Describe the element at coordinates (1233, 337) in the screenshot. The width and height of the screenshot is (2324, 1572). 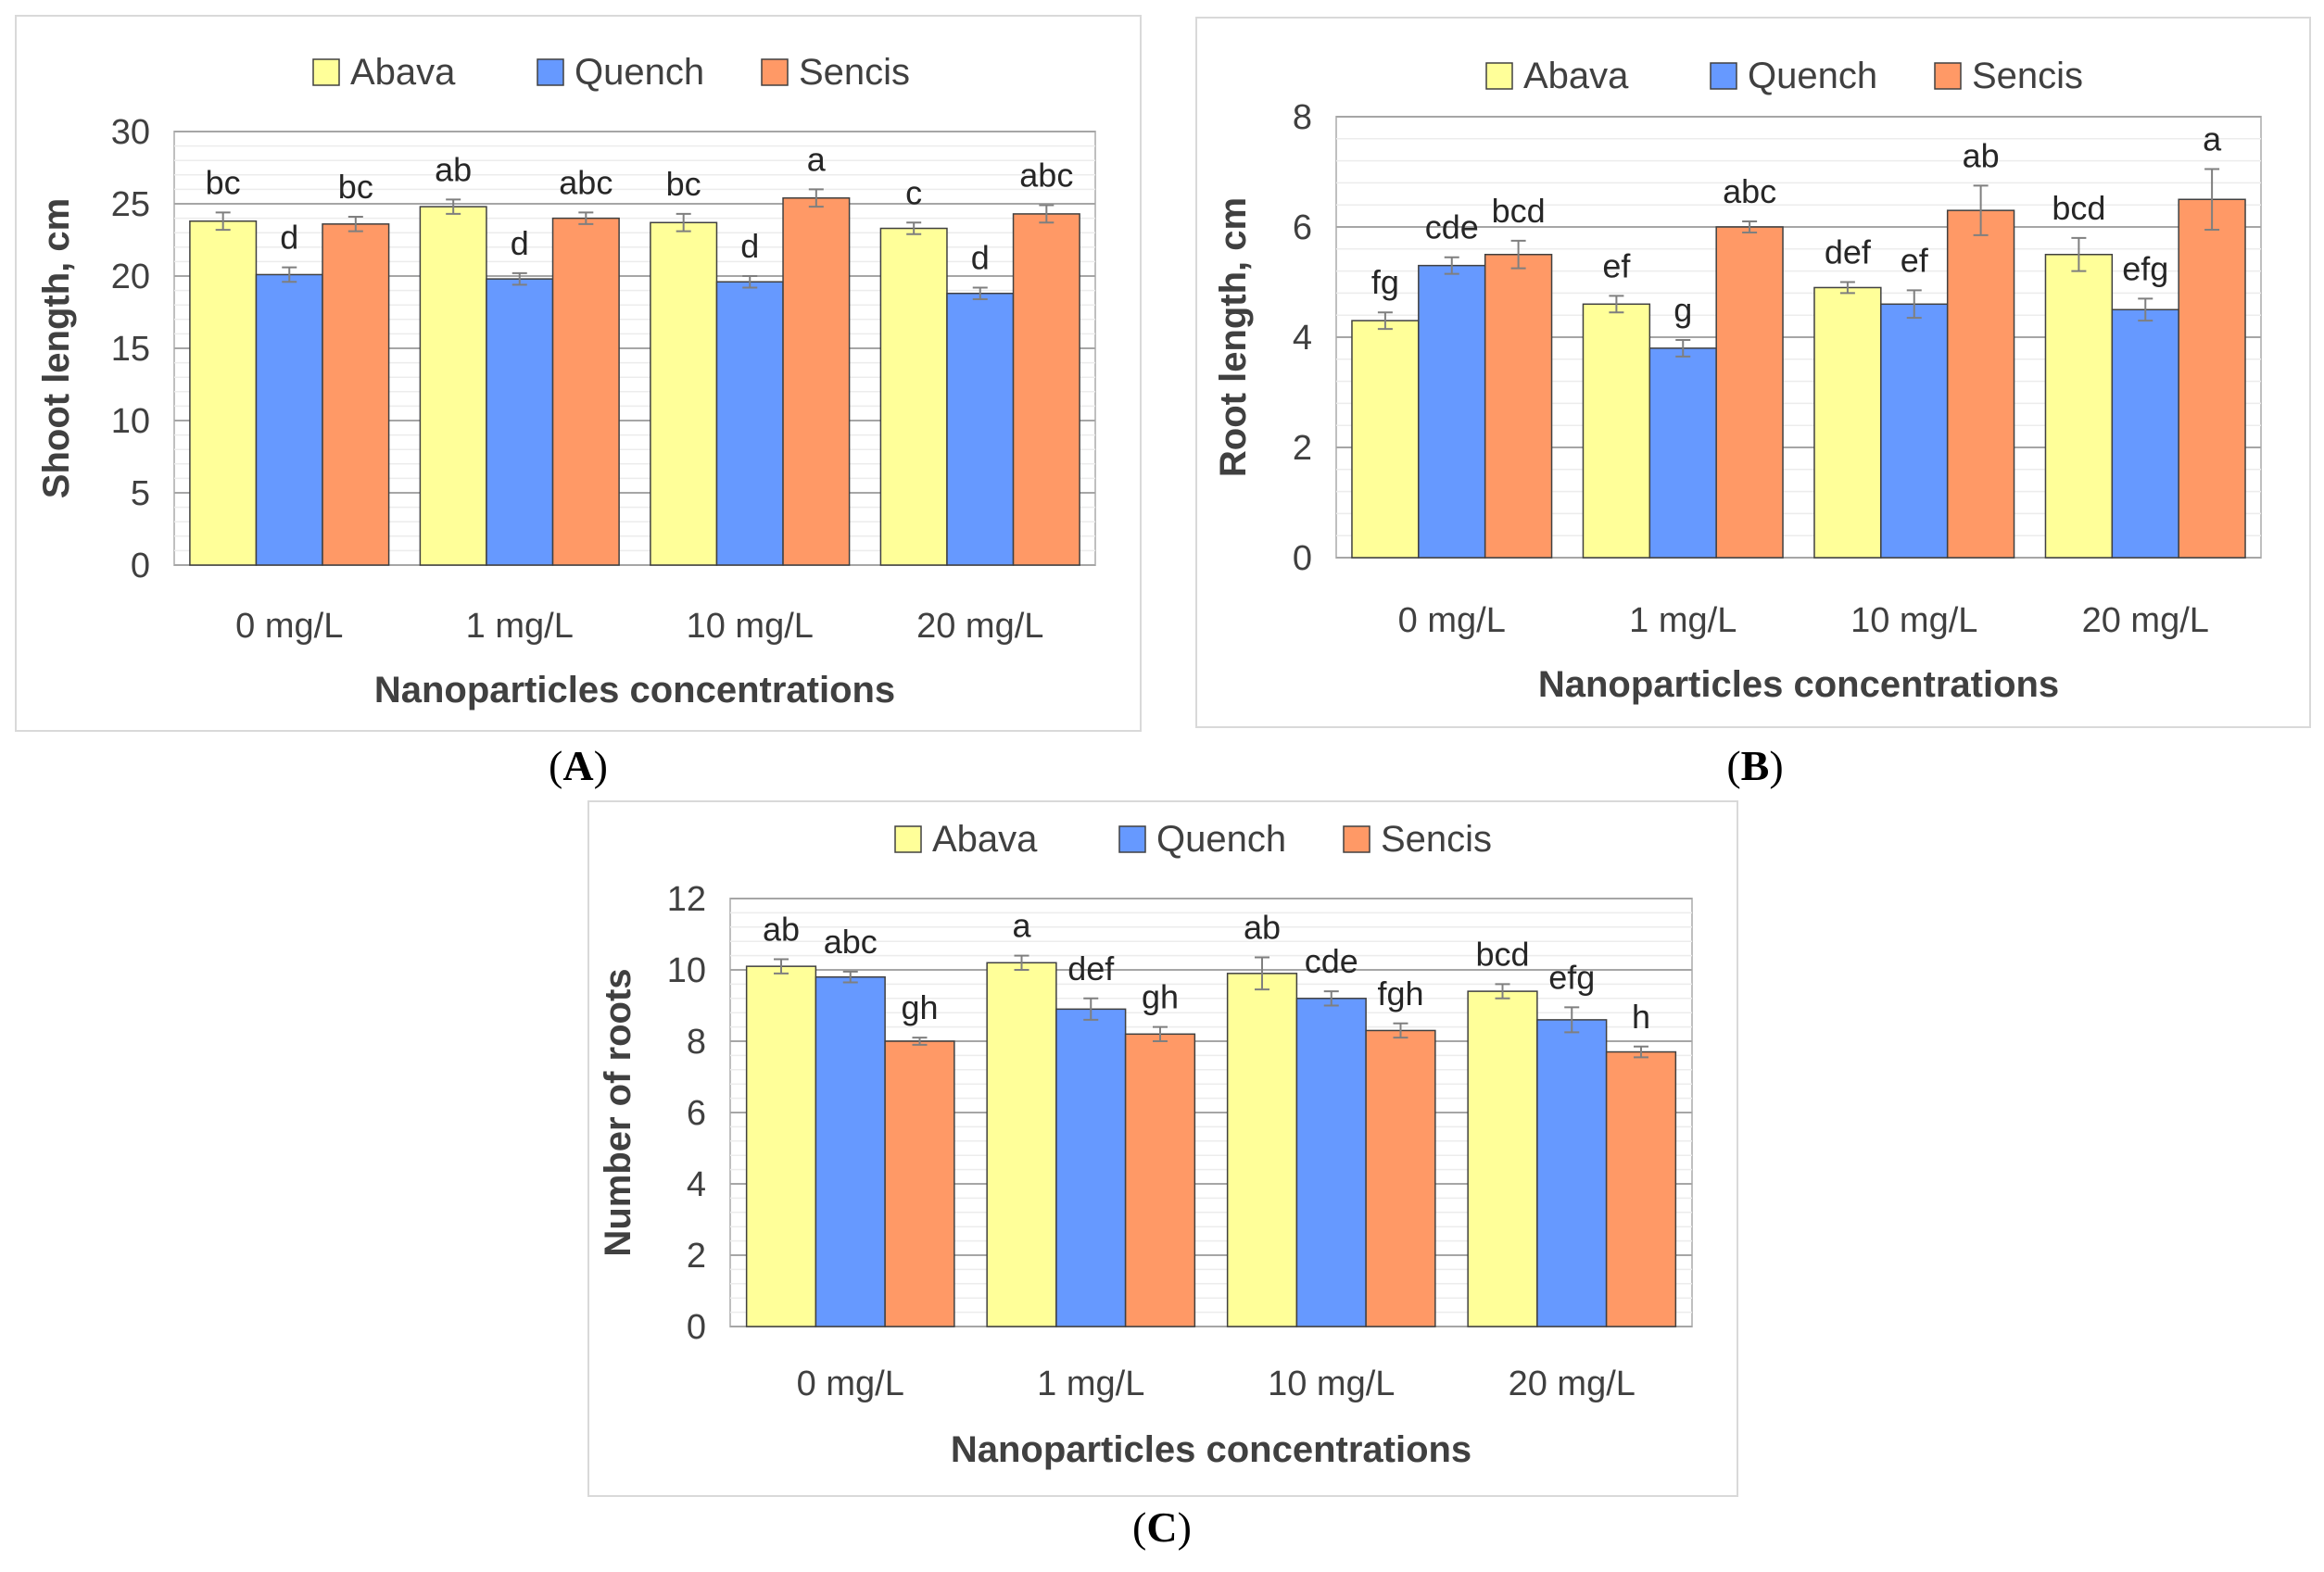
I see `y-axis-label: Root length, cm` at that location.